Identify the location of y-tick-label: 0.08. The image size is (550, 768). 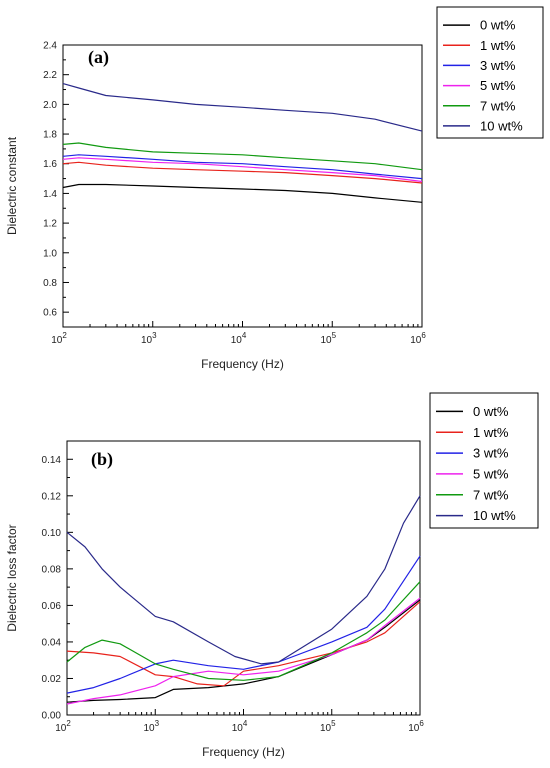
(52, 569).